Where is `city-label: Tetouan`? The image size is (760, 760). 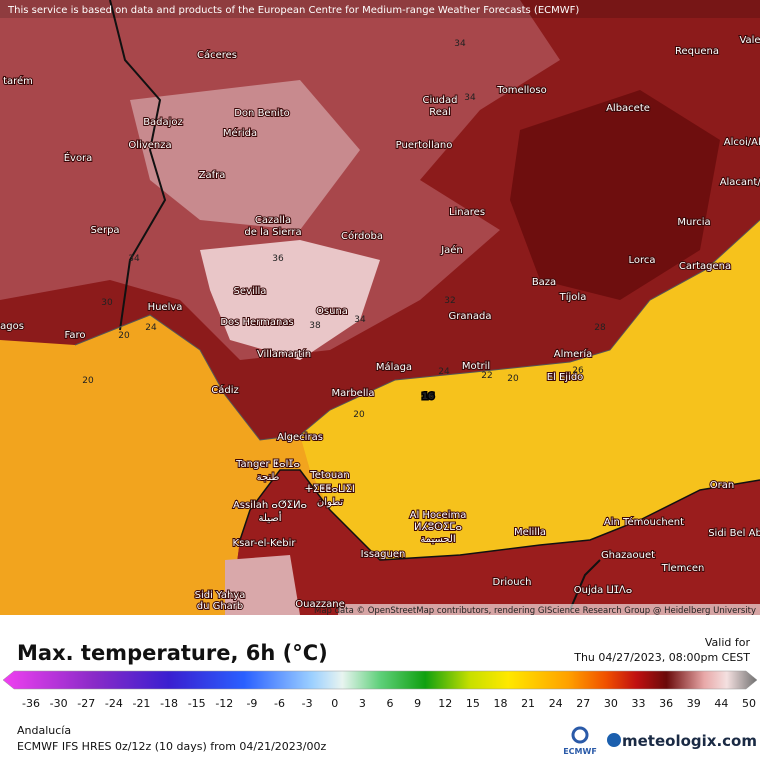 city-label: Tetouan is located at coordinates (329, 475).